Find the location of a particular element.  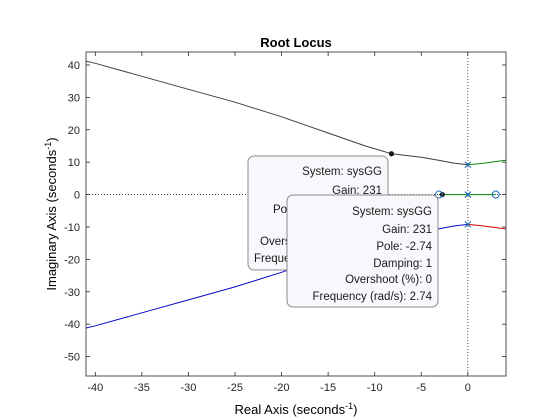

x-tick-label: -30 is located at coordinates (188, 388).